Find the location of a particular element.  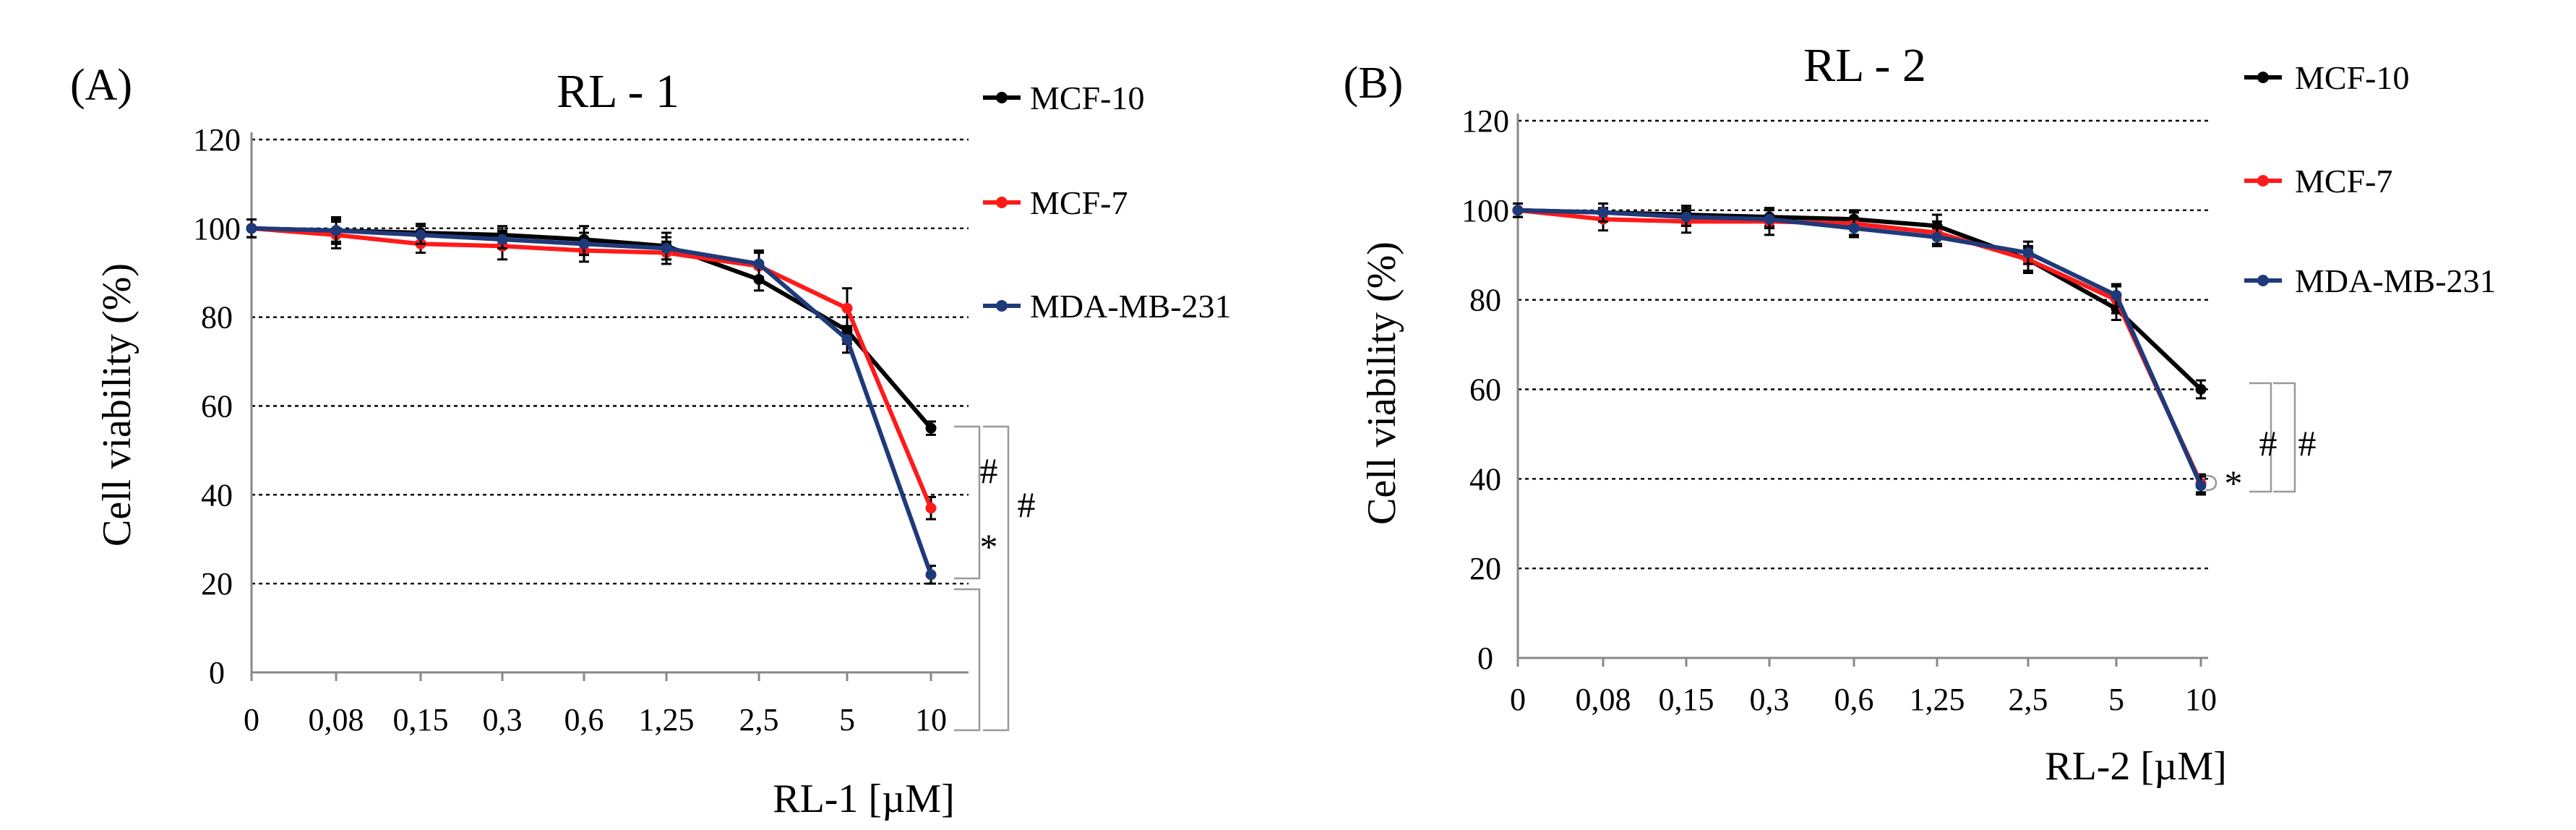

chart-title: RL - 2 is located at coordinates (1865, 66).